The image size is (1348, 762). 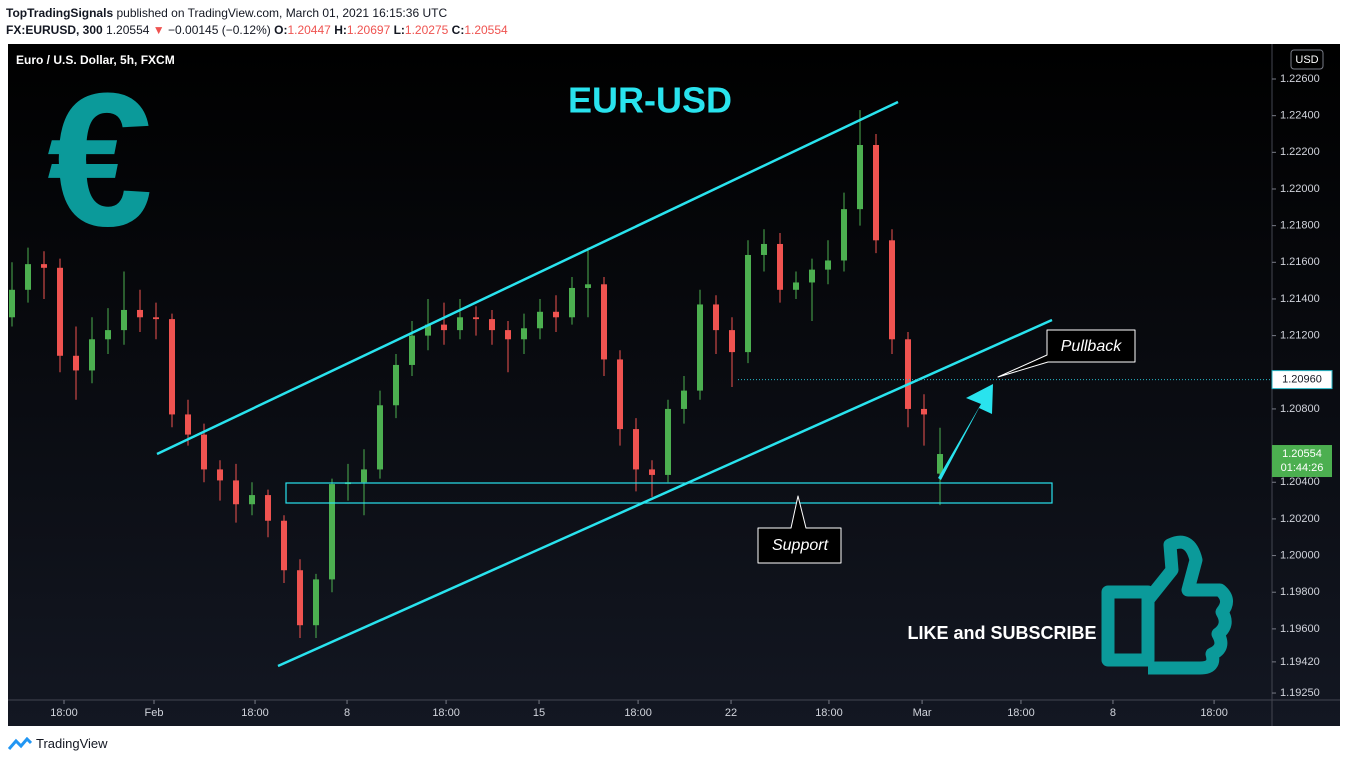 What do you see at coordinates (458, 30) in the screenshot?
I see `c-label: C:` at bounding box center [458, 30].